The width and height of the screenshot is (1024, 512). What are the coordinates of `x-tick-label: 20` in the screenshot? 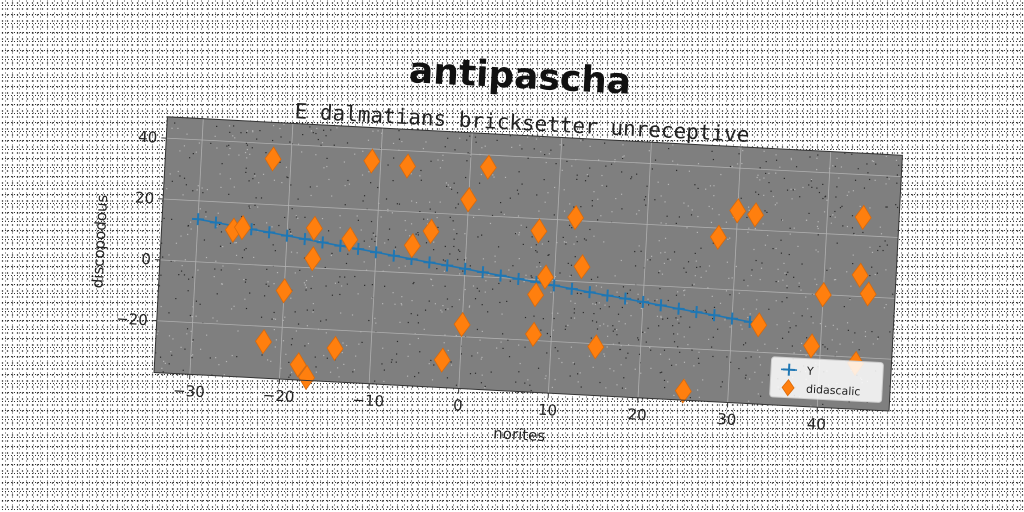 It's located at (637, 414).